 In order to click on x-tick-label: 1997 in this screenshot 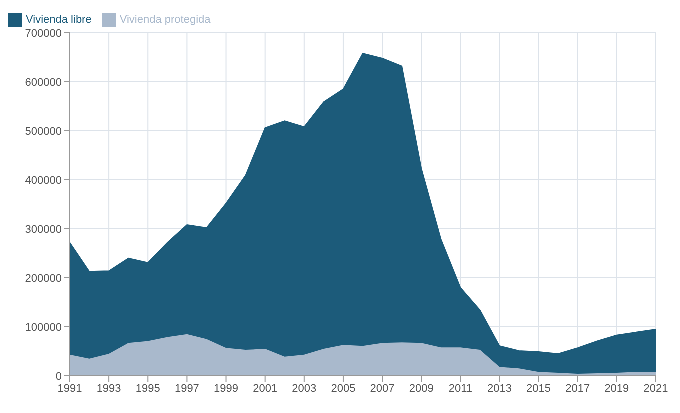, I will do `click(187, 388)`.